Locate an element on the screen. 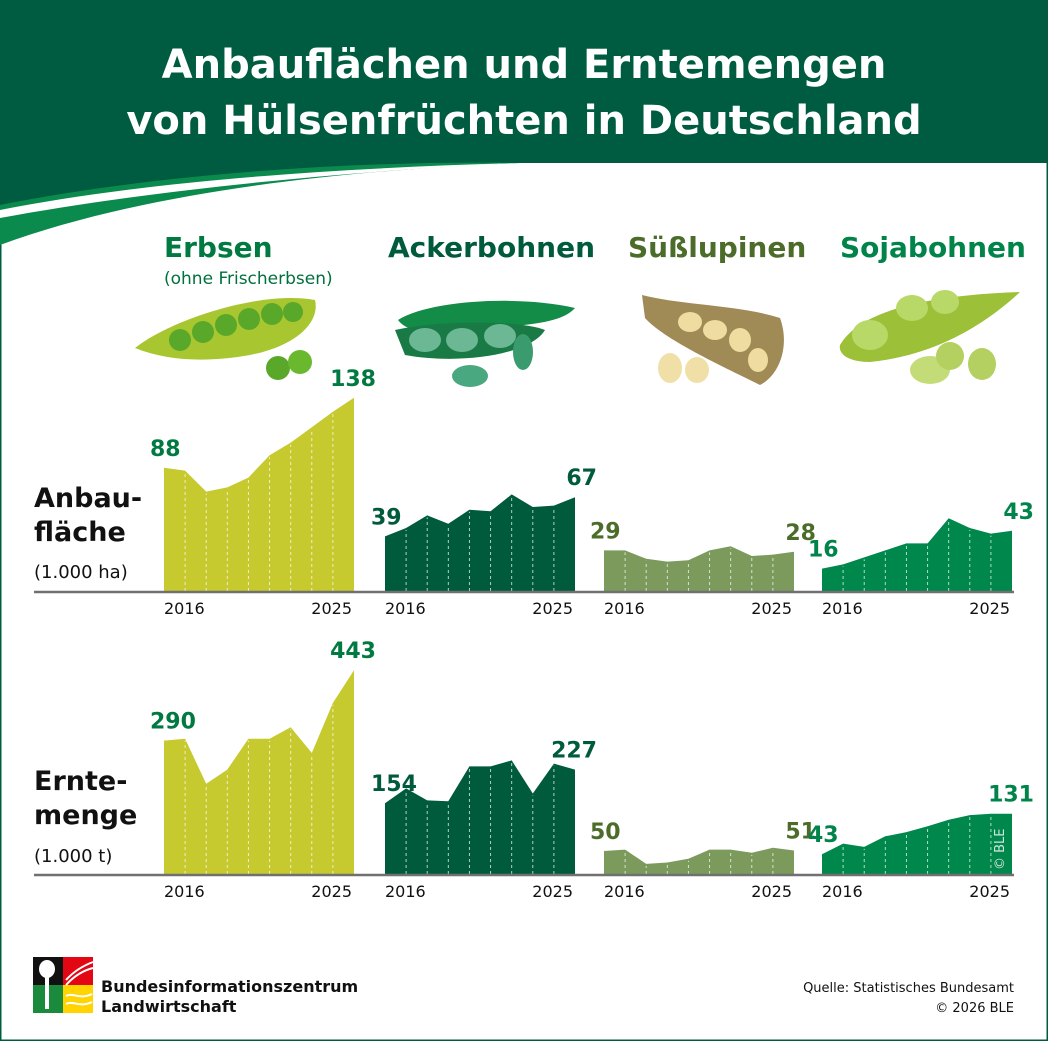 This screenshot has width=1048, height=1041. crop-name: Erbsen is located at coordinates (218, 247).